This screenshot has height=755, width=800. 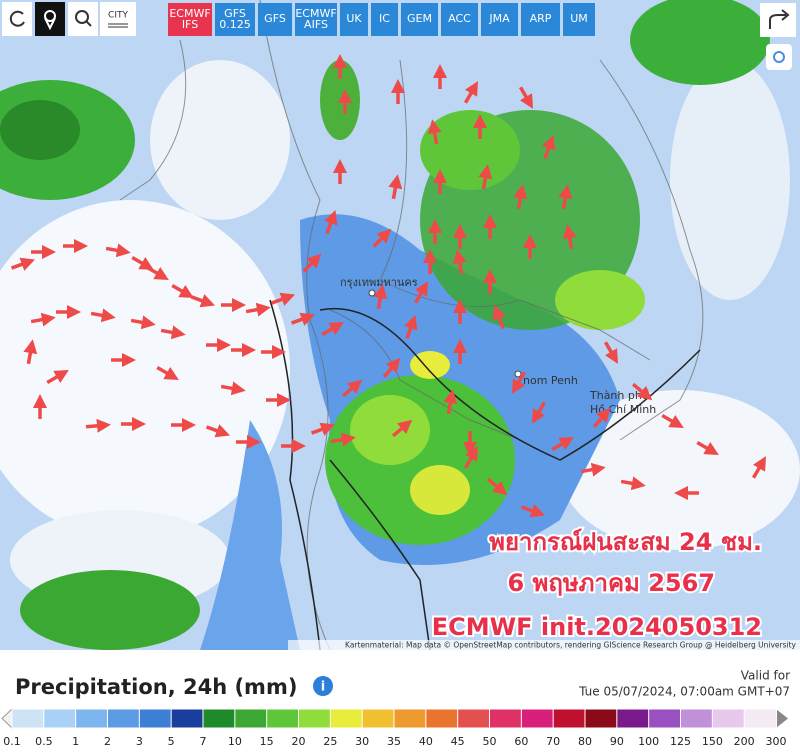 I want to click on model-button: GEM, so click(x=419, y=19).